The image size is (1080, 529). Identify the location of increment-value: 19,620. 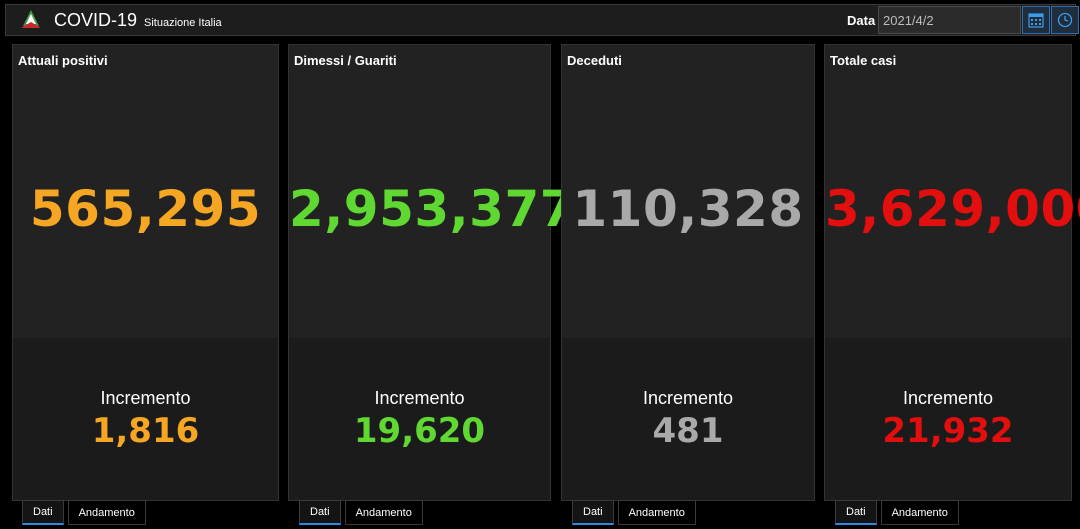
(419, 431).